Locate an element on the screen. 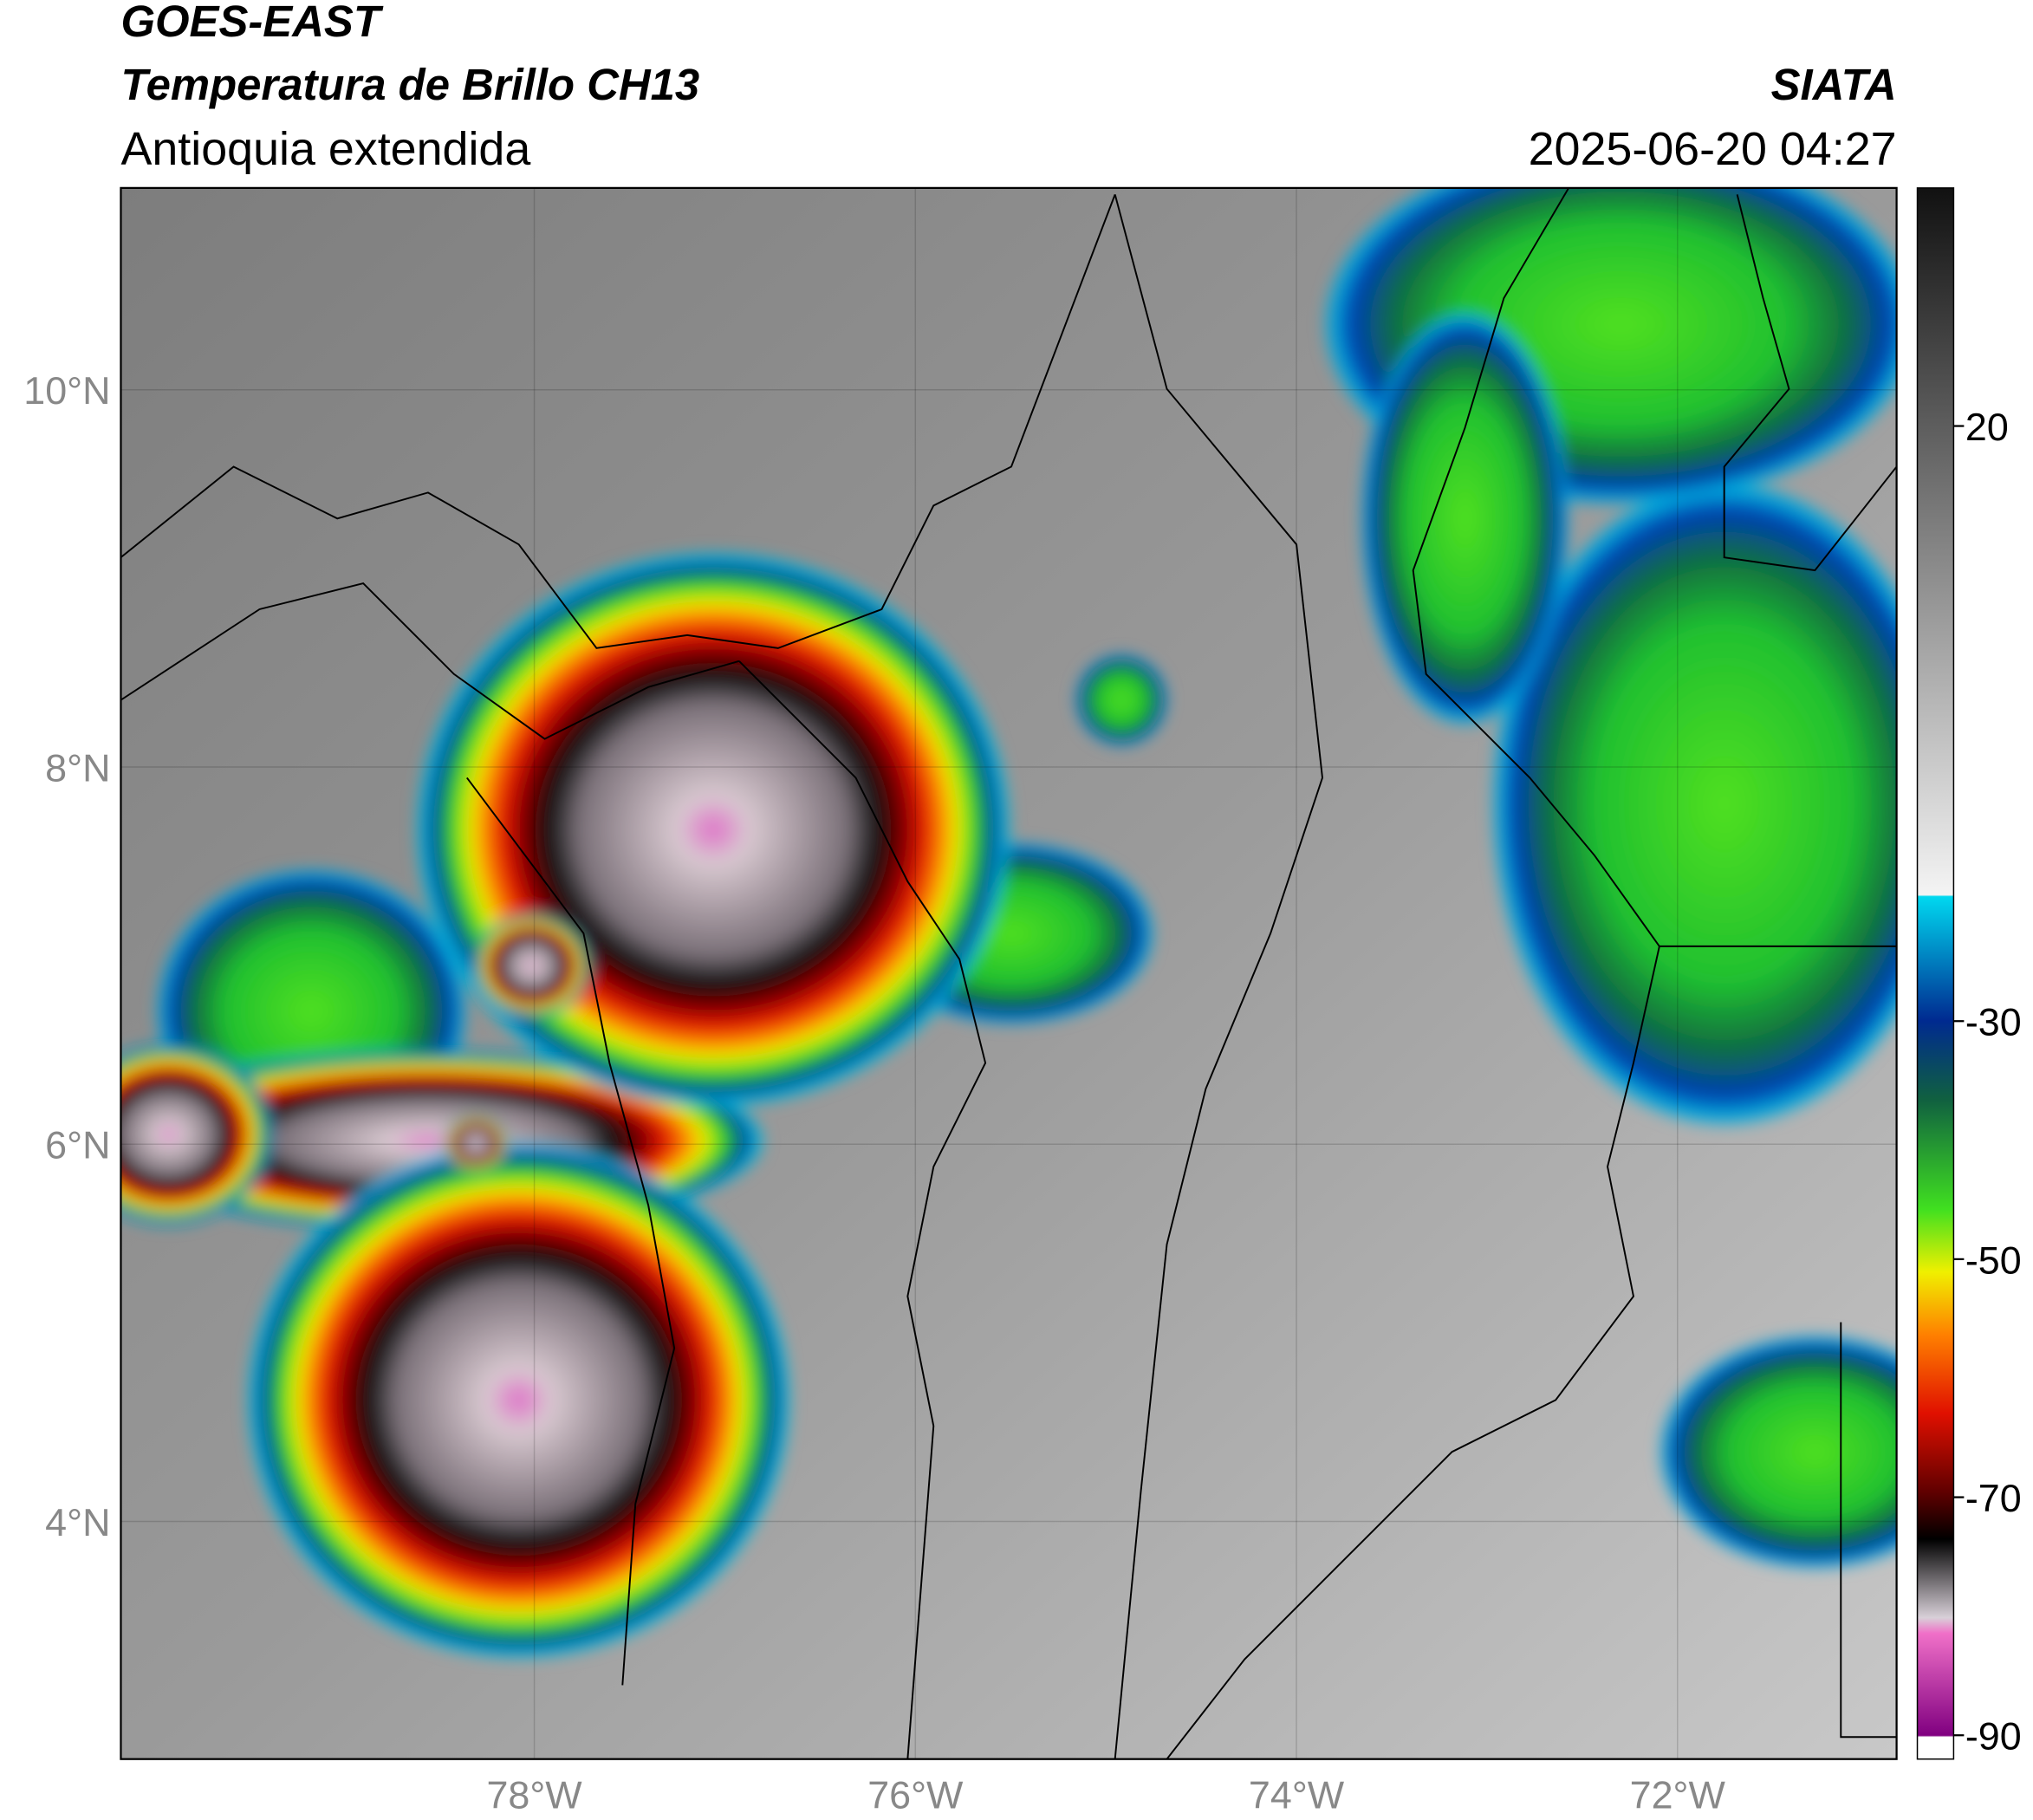 The image size is (2033, 1820). lon-tick-label: 72°W is located at coordinates (1678, 1795).